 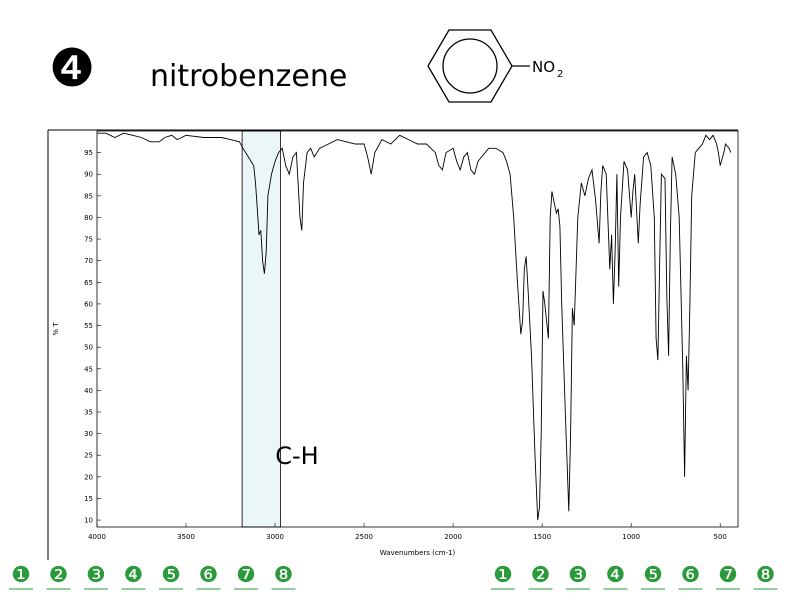 What do you see at coordinates (88, 477) in the screenshot?
I see `y-tick-label: 20` at bounding box center [88, 477].